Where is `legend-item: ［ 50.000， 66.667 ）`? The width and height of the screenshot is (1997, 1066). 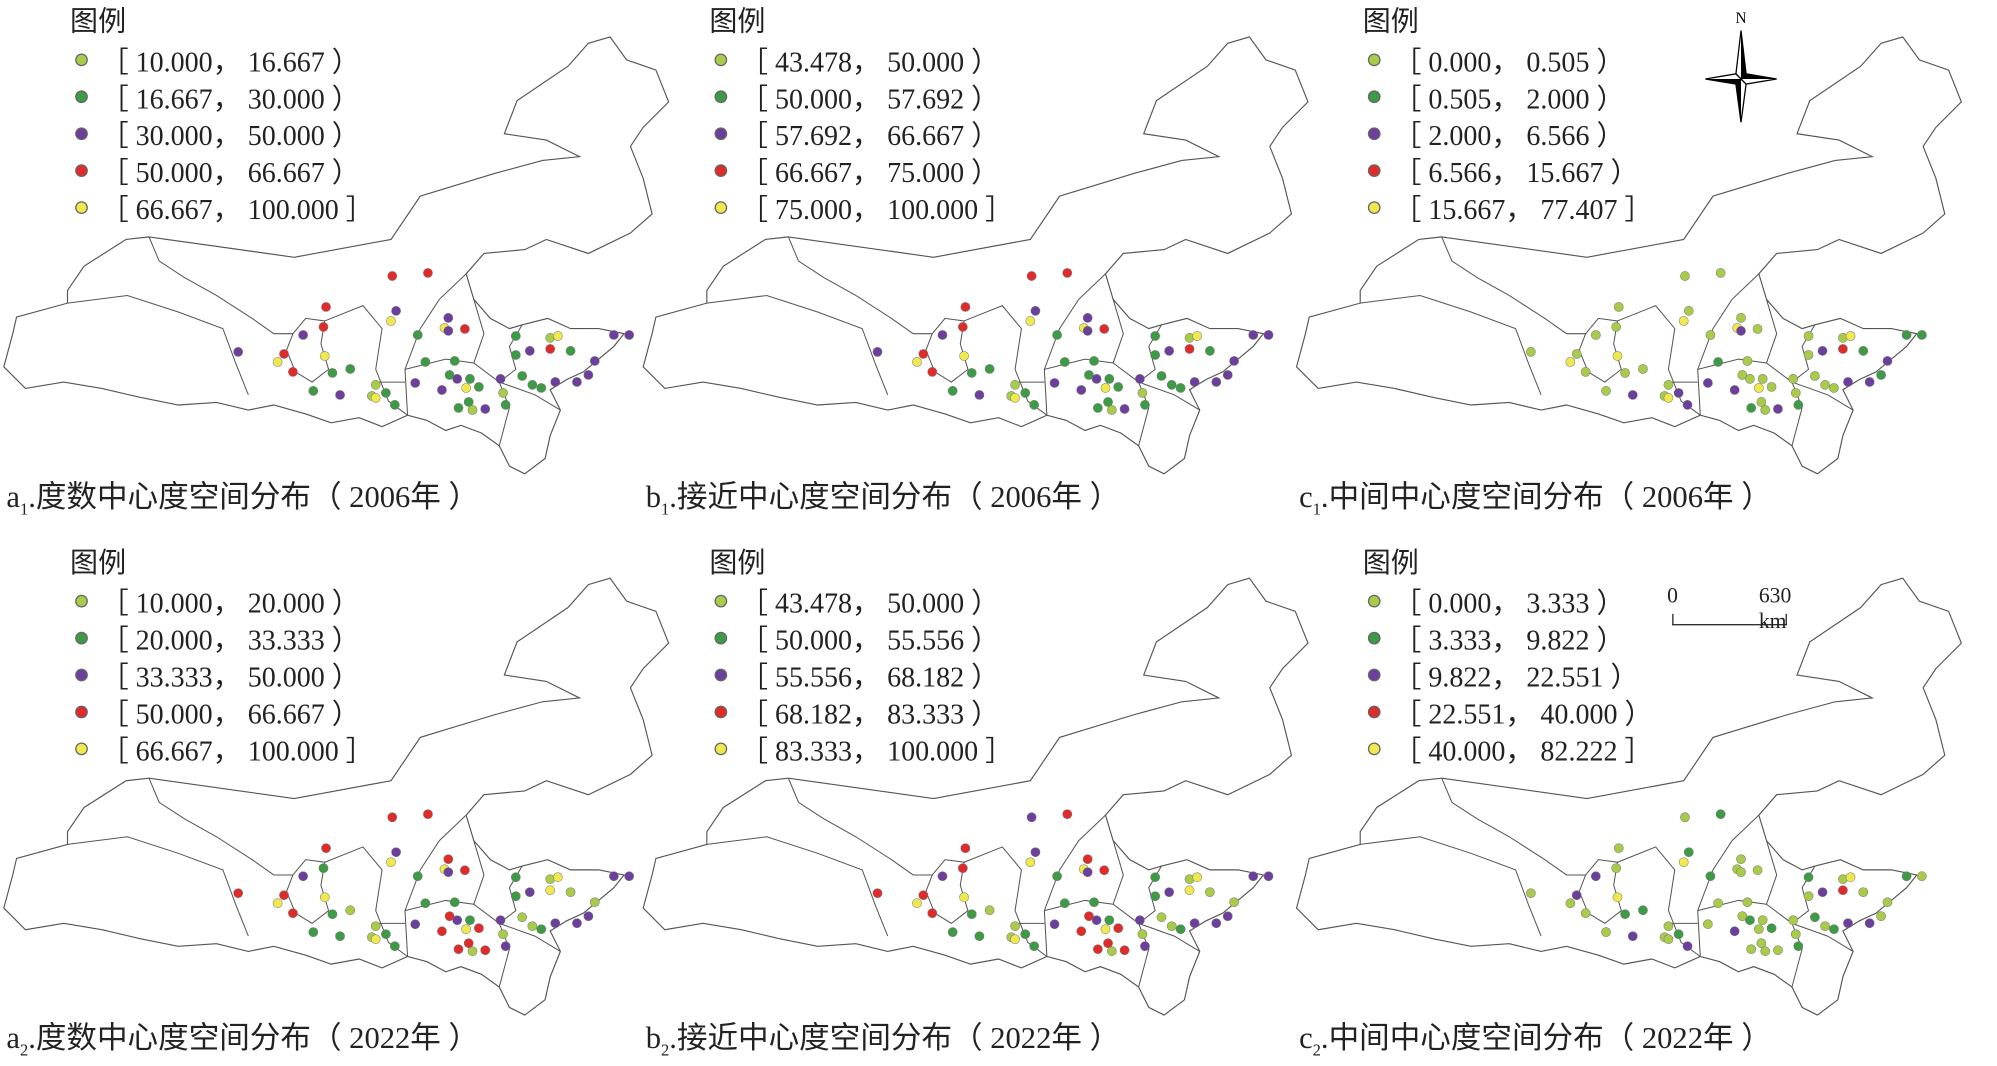 legend-item: ［ 50.000， 66.667 ） is located at coordinates (222, 711).